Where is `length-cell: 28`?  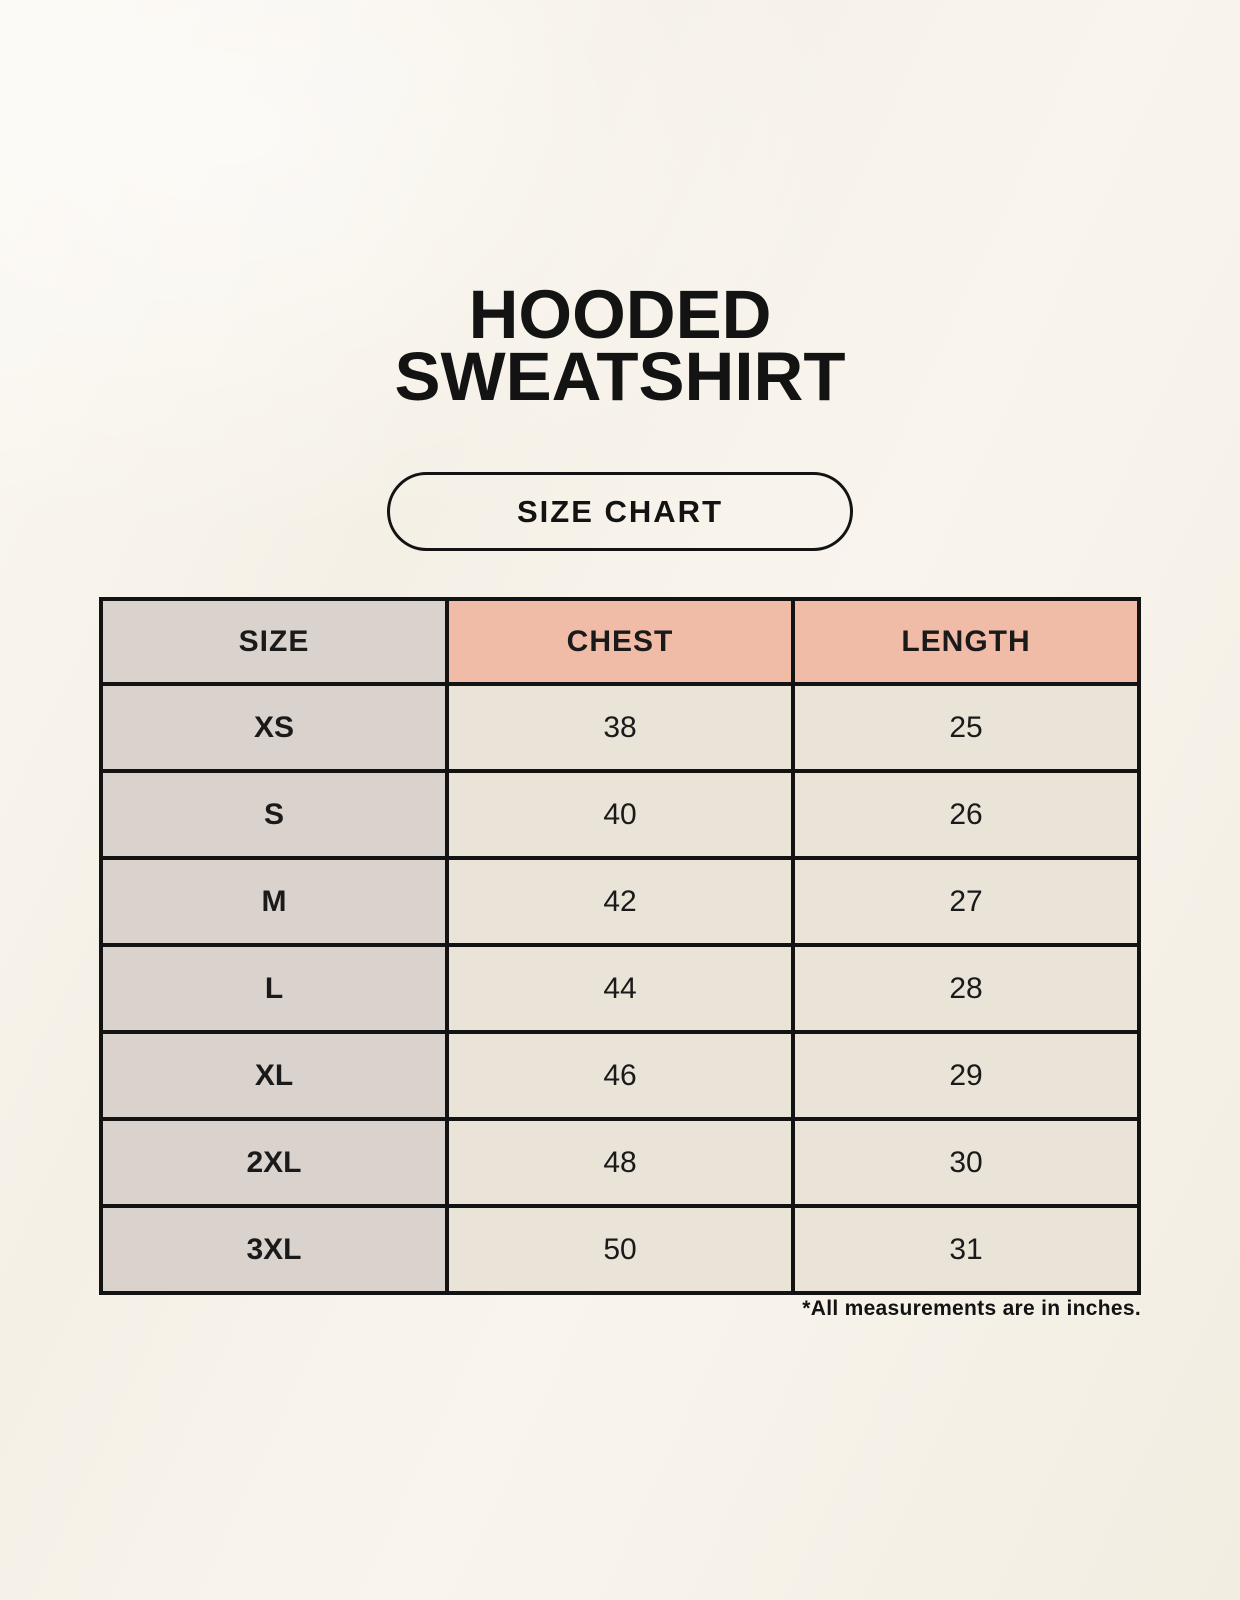
length-cell: 28 is located at coordinates (966, 988).